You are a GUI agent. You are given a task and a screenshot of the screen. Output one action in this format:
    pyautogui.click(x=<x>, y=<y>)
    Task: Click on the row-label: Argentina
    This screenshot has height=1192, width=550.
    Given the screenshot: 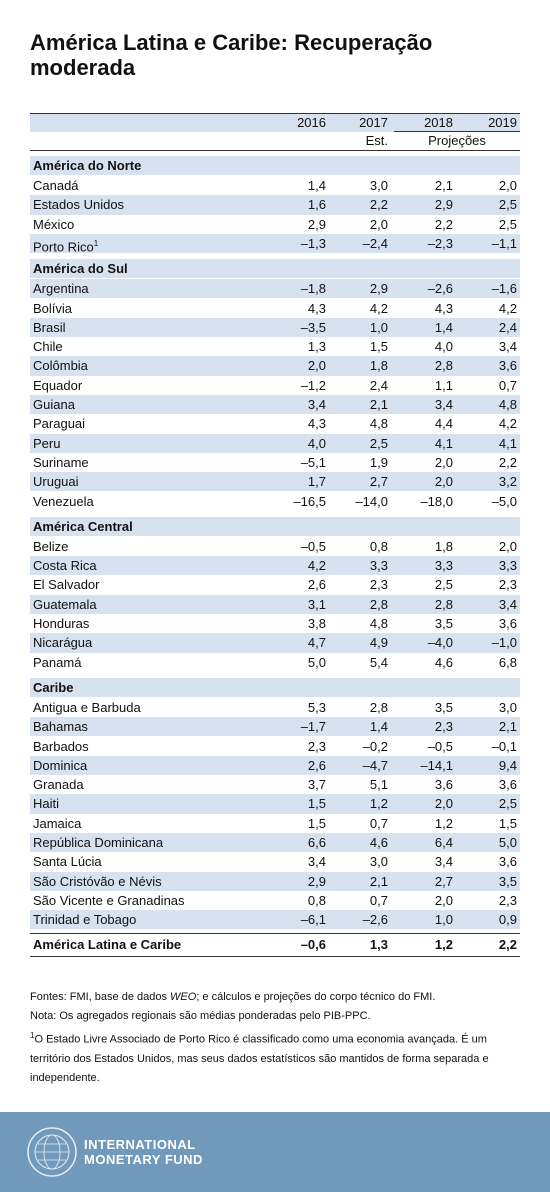 What is the action you would take?
    pyautogui.click(x=61, y=289)
    